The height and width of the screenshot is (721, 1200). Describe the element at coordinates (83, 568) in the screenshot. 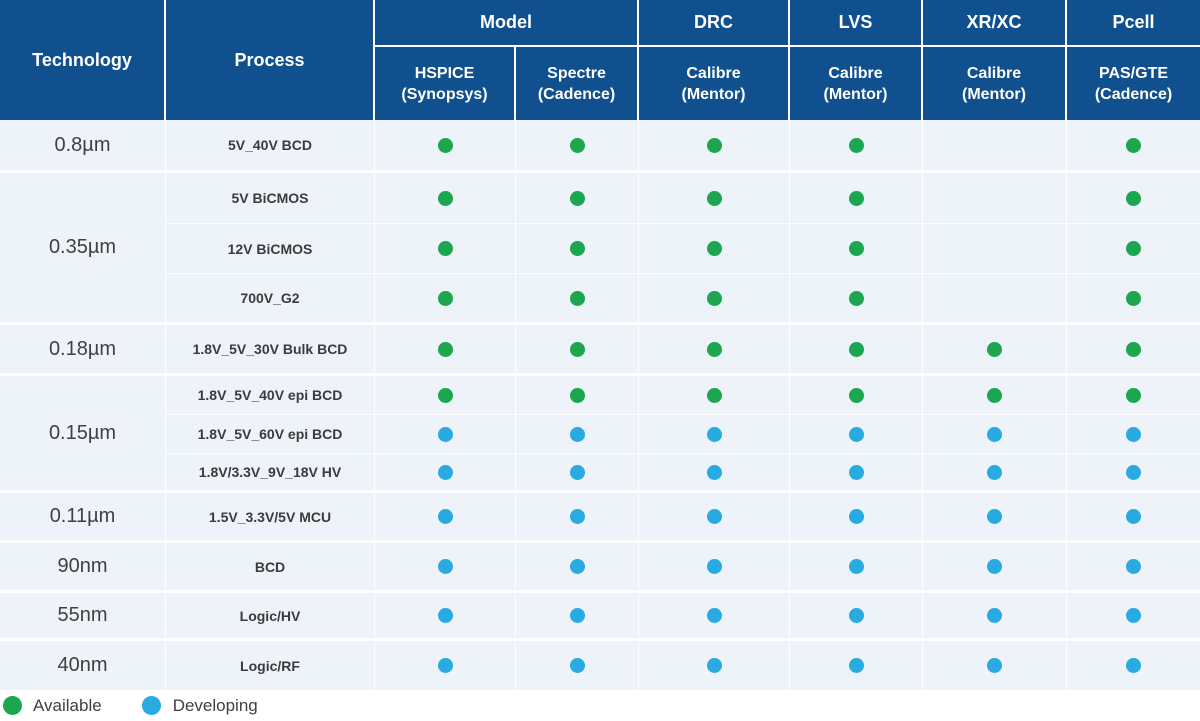

I see `tech-cell-90nm: 90nm` at that location.